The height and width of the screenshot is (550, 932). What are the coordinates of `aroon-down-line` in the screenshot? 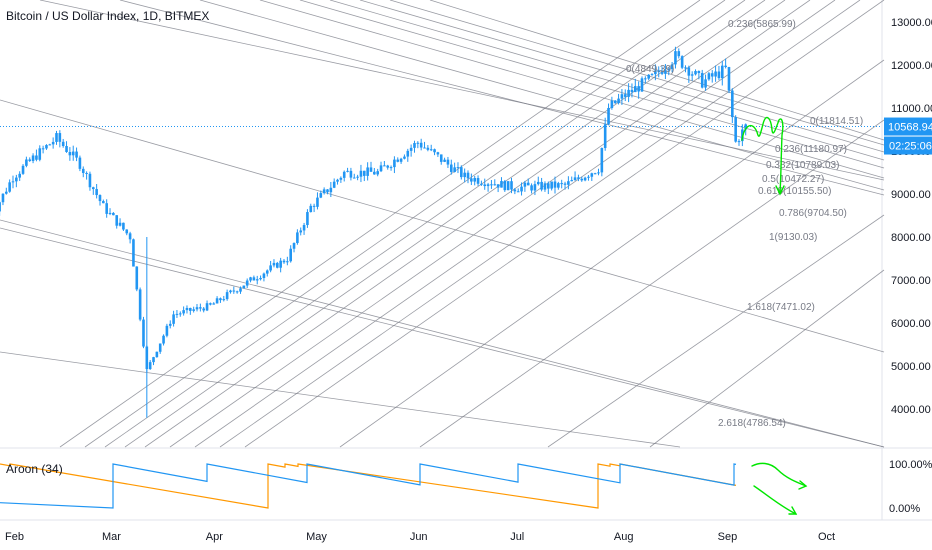 It's located at (368, 486).